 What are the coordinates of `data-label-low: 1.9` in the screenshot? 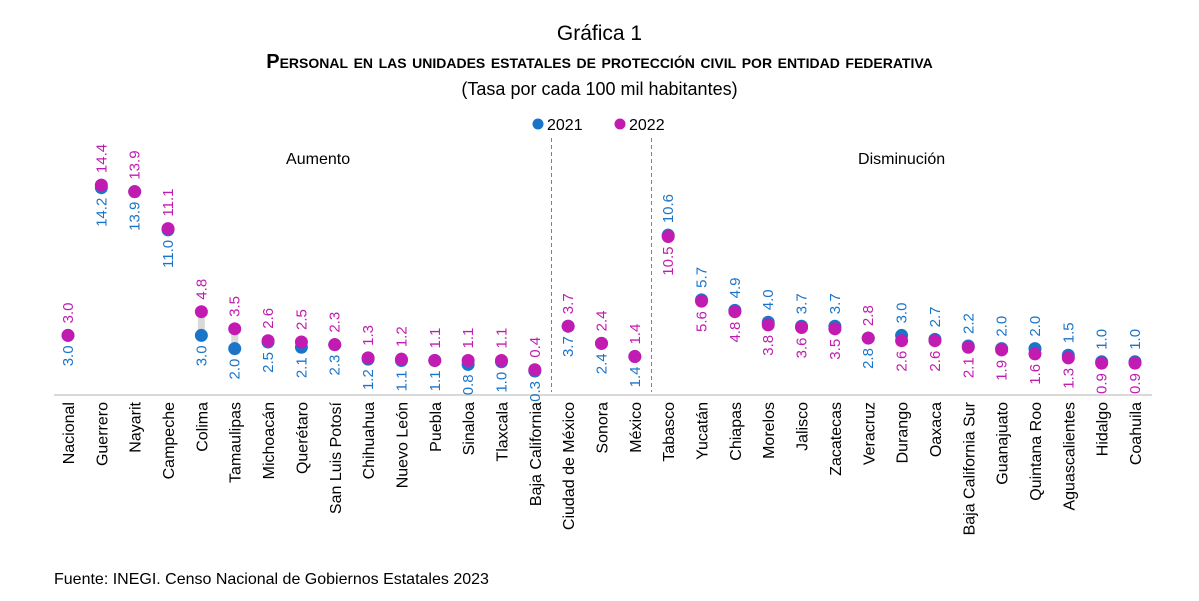 It's located at (1002, 370).